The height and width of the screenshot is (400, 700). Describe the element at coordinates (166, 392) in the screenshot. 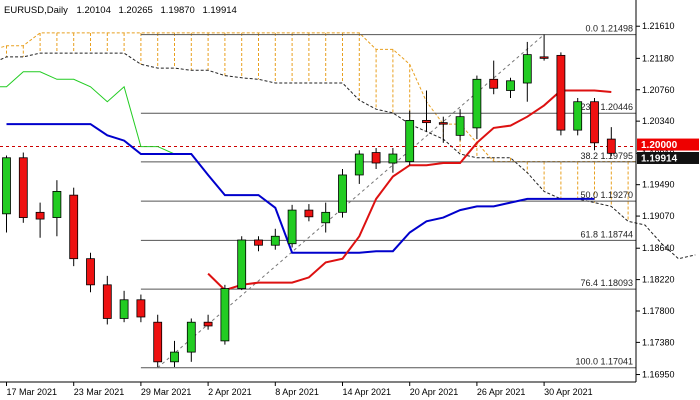

I see `x-tick-label: 29 Mar 2021` at that location.